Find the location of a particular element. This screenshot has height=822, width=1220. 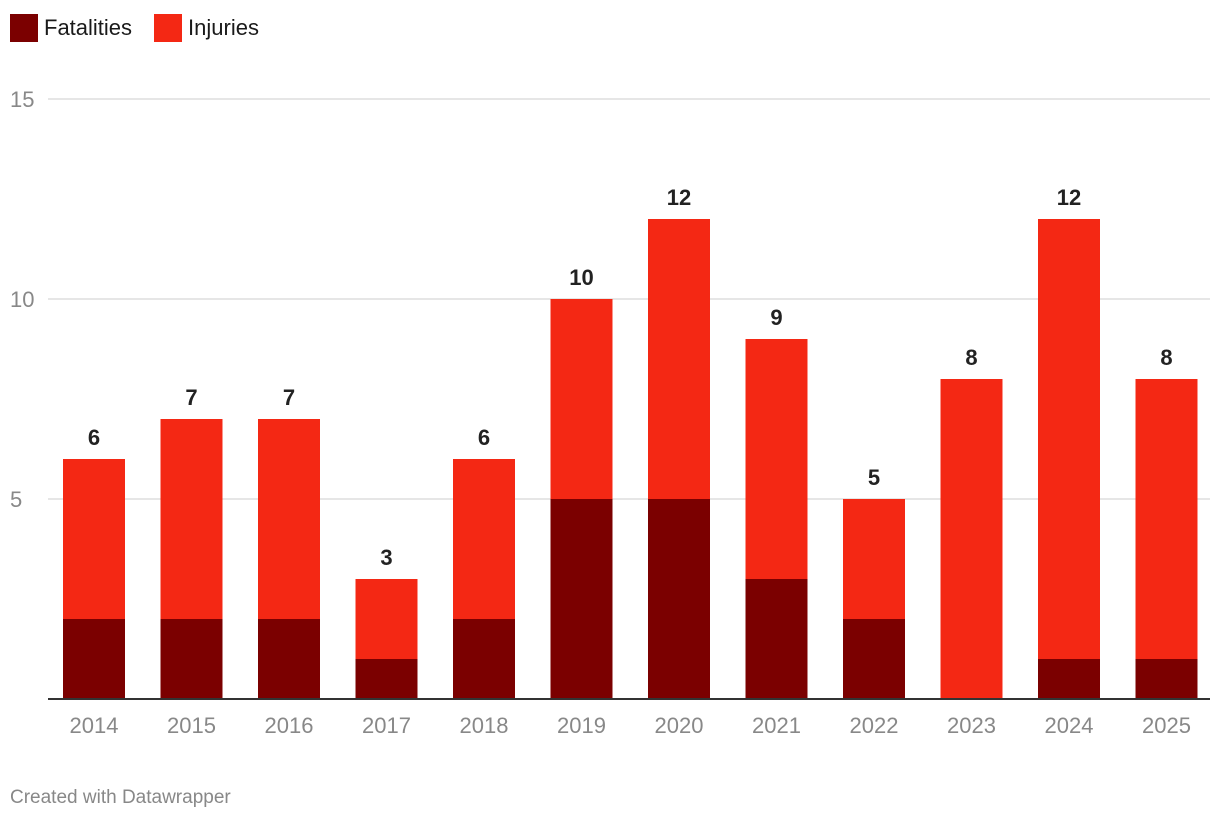

bar-fatalities-2019 is located at coordinates (581, 599).